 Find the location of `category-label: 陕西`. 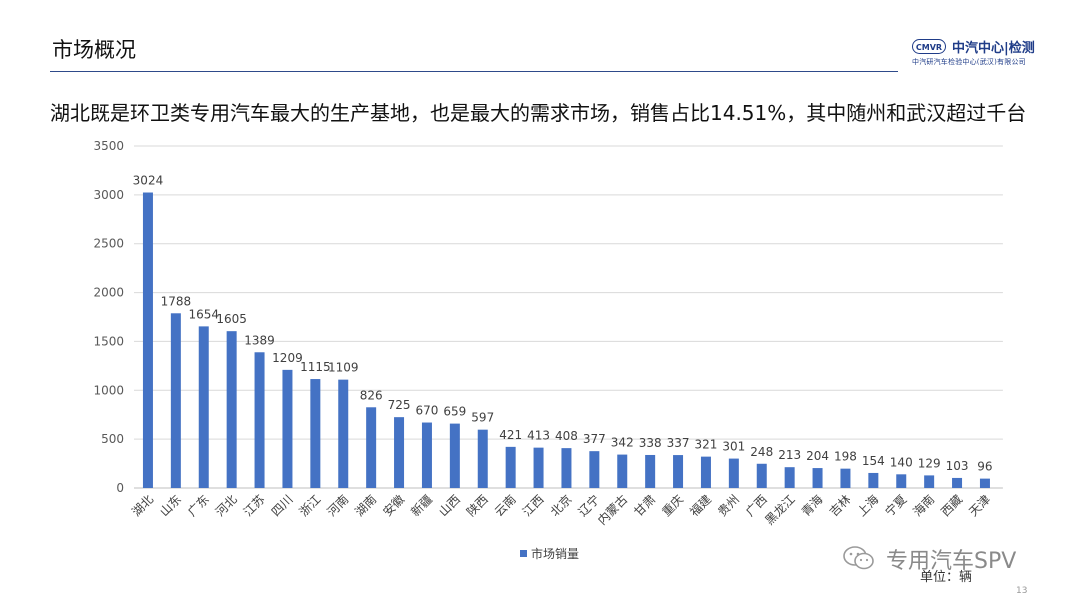

category-label: 陕西 is located at coordinates (477, 506).